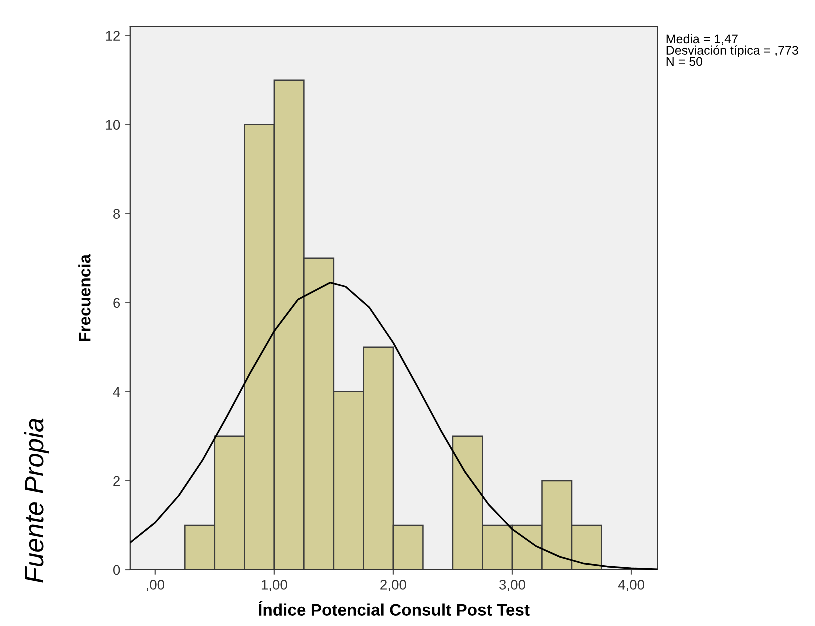 The image size is (815, 626). Describe the element at coordinates (393, 586) in the screenshot. I see `x-tick-label: 2,00` at that location.